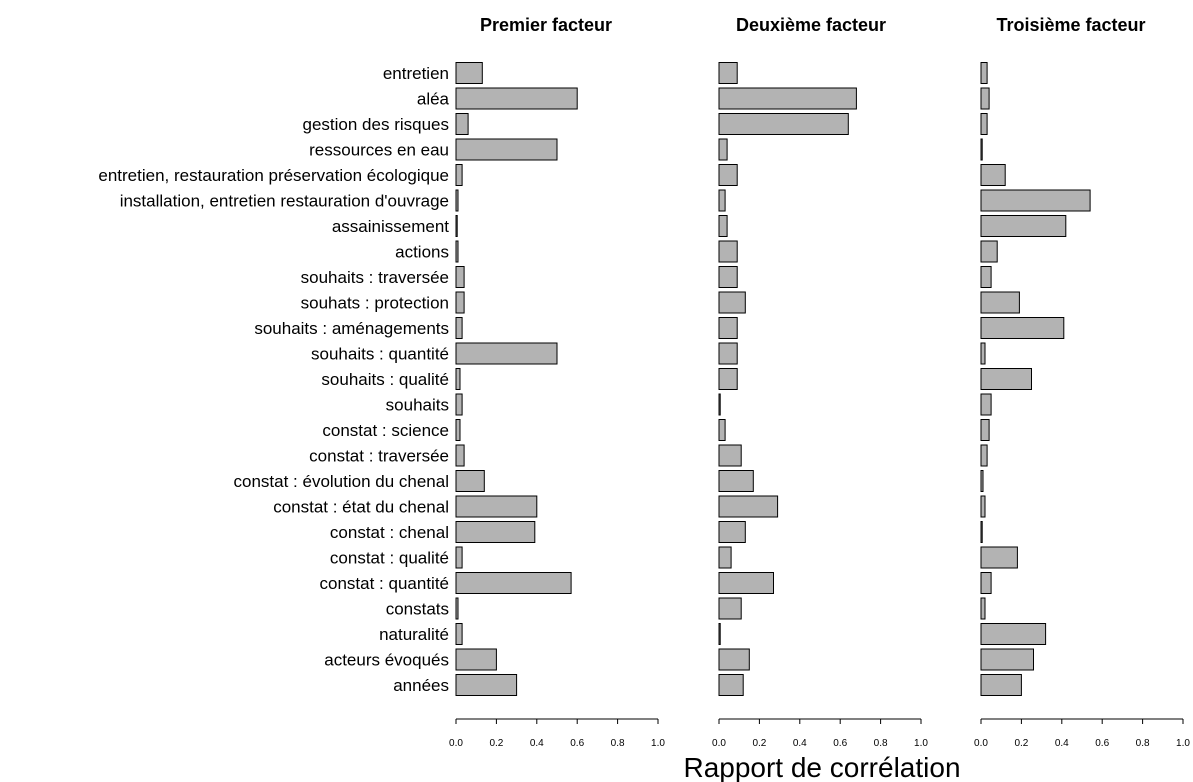 This screenshot has height=782, width=1193. What do you see at coordinates (389, 532) in the screenshot?
I see `category-label: constat : chenal` at bounding box center [389, 532].